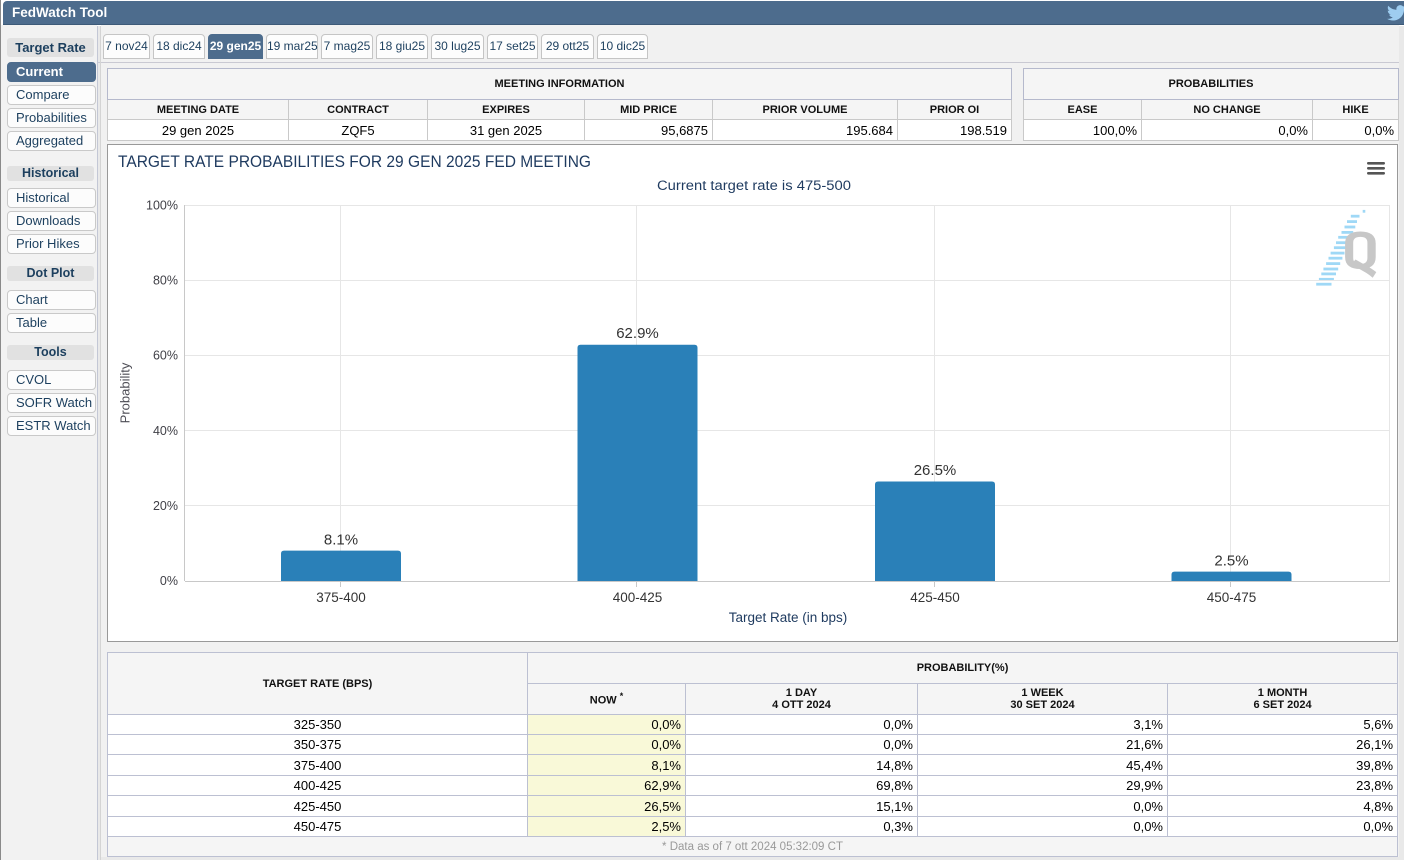 This screenshot has height=860, width=1404. Describe the element at coordinates (165, 431) in the screenshot. I see `svg-text: 40%` at that location.